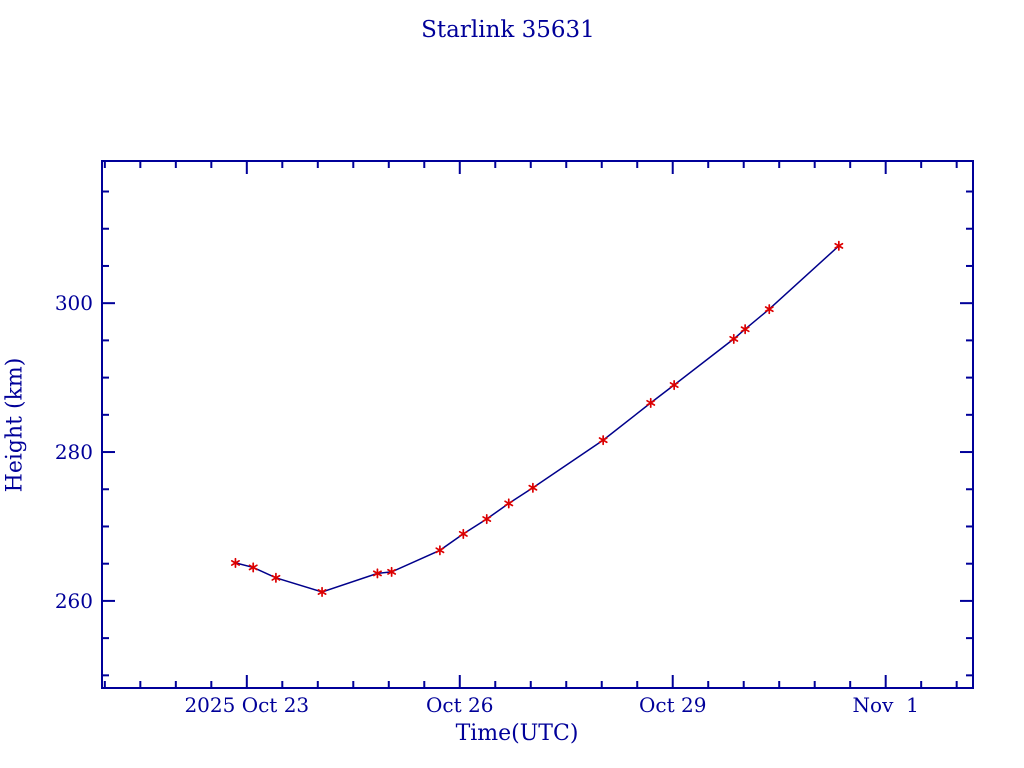 The height and width of the screenshot is (768, 1024). I want to click on x-axis-title: Time(UTC), so click(517, 733).